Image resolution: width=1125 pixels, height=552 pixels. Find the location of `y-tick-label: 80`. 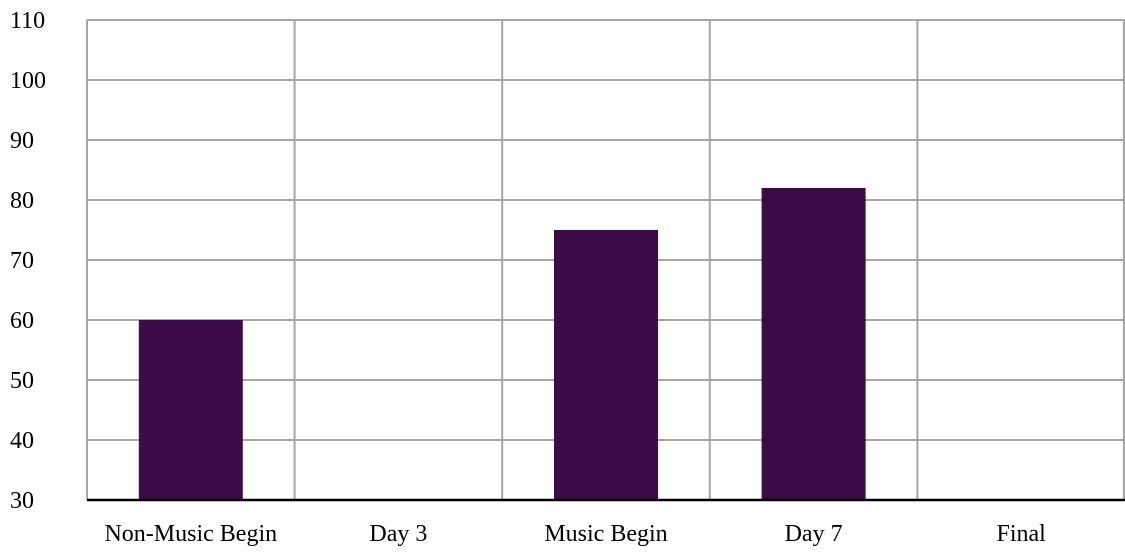

y-tick-label: 80 is located at coordinates (22, 201).